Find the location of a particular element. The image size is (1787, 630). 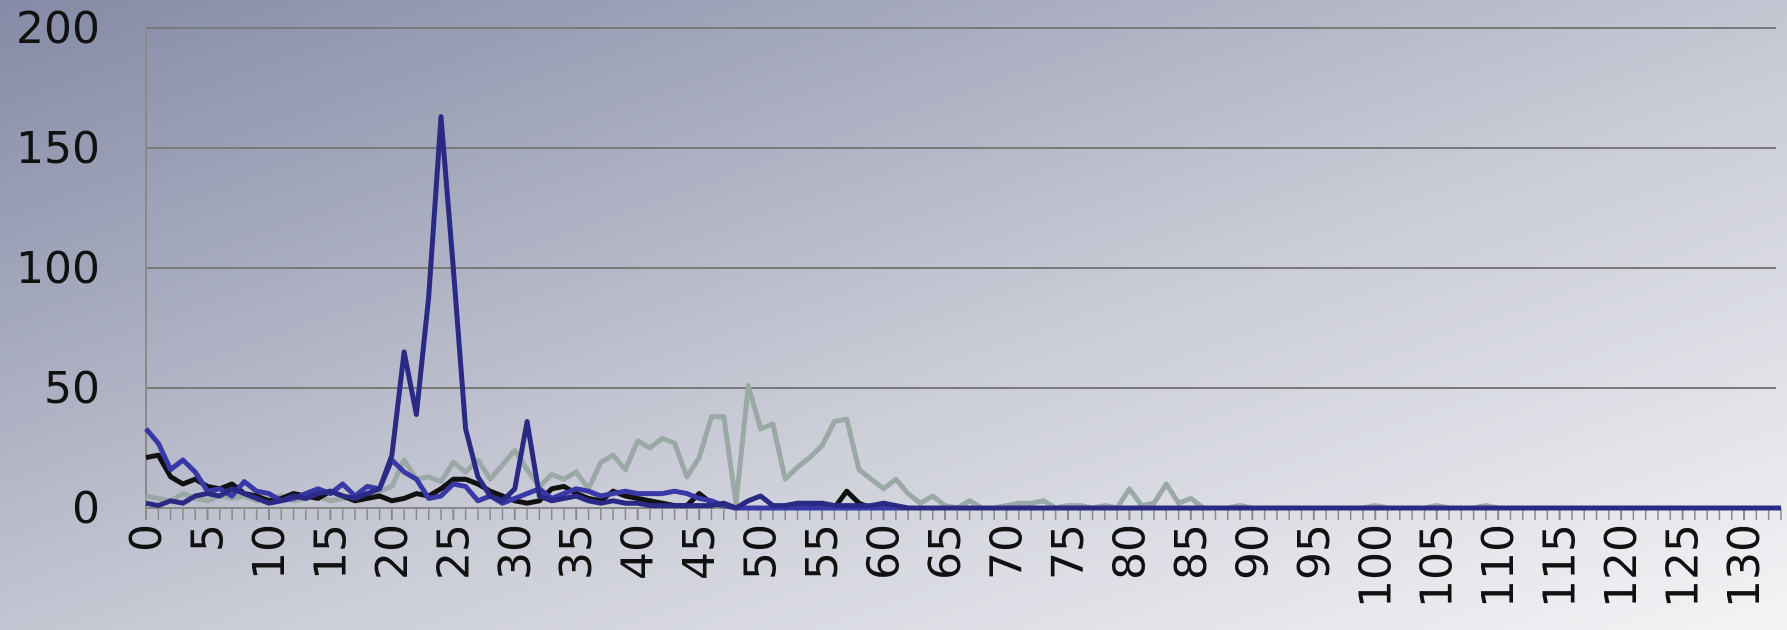

x-tick-label: 25 is located at coordinates (453, 552).